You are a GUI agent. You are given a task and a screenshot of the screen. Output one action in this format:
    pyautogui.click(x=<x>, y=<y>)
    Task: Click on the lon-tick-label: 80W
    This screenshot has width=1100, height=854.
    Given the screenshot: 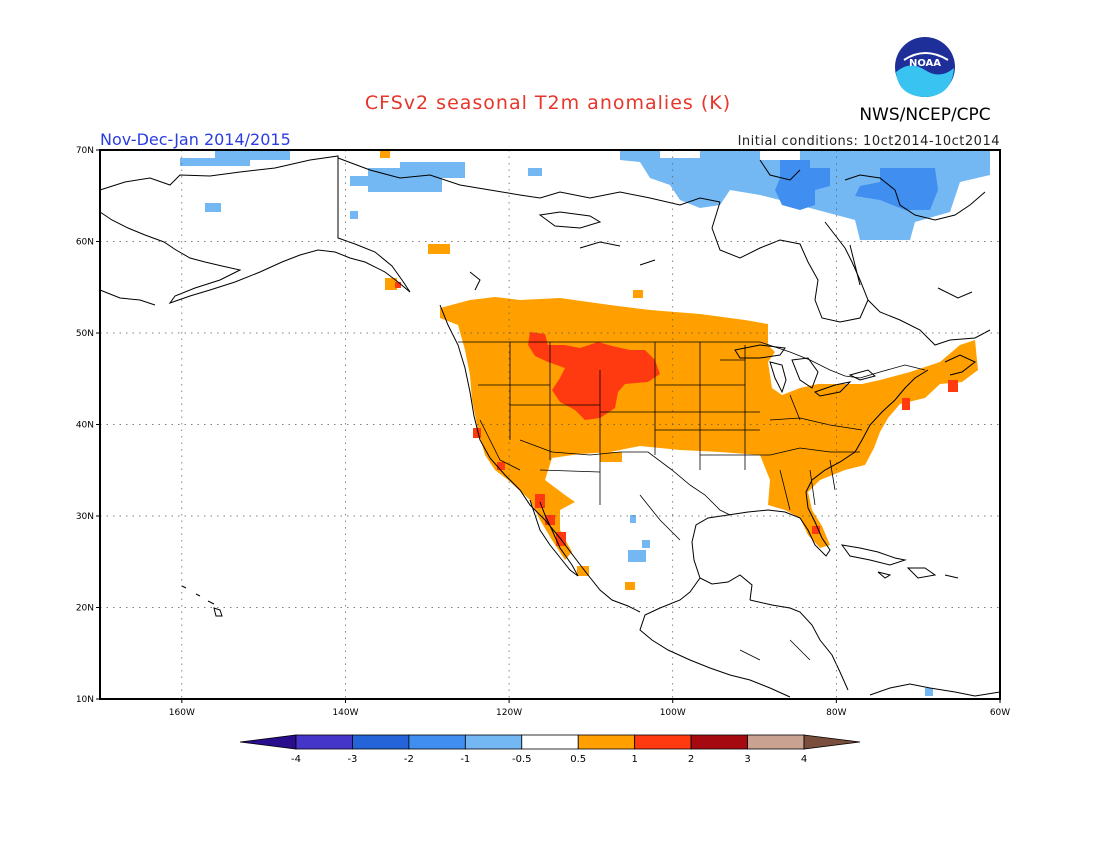 What is the action you would take?
    pyautogui.click(x=836, y=713)
    